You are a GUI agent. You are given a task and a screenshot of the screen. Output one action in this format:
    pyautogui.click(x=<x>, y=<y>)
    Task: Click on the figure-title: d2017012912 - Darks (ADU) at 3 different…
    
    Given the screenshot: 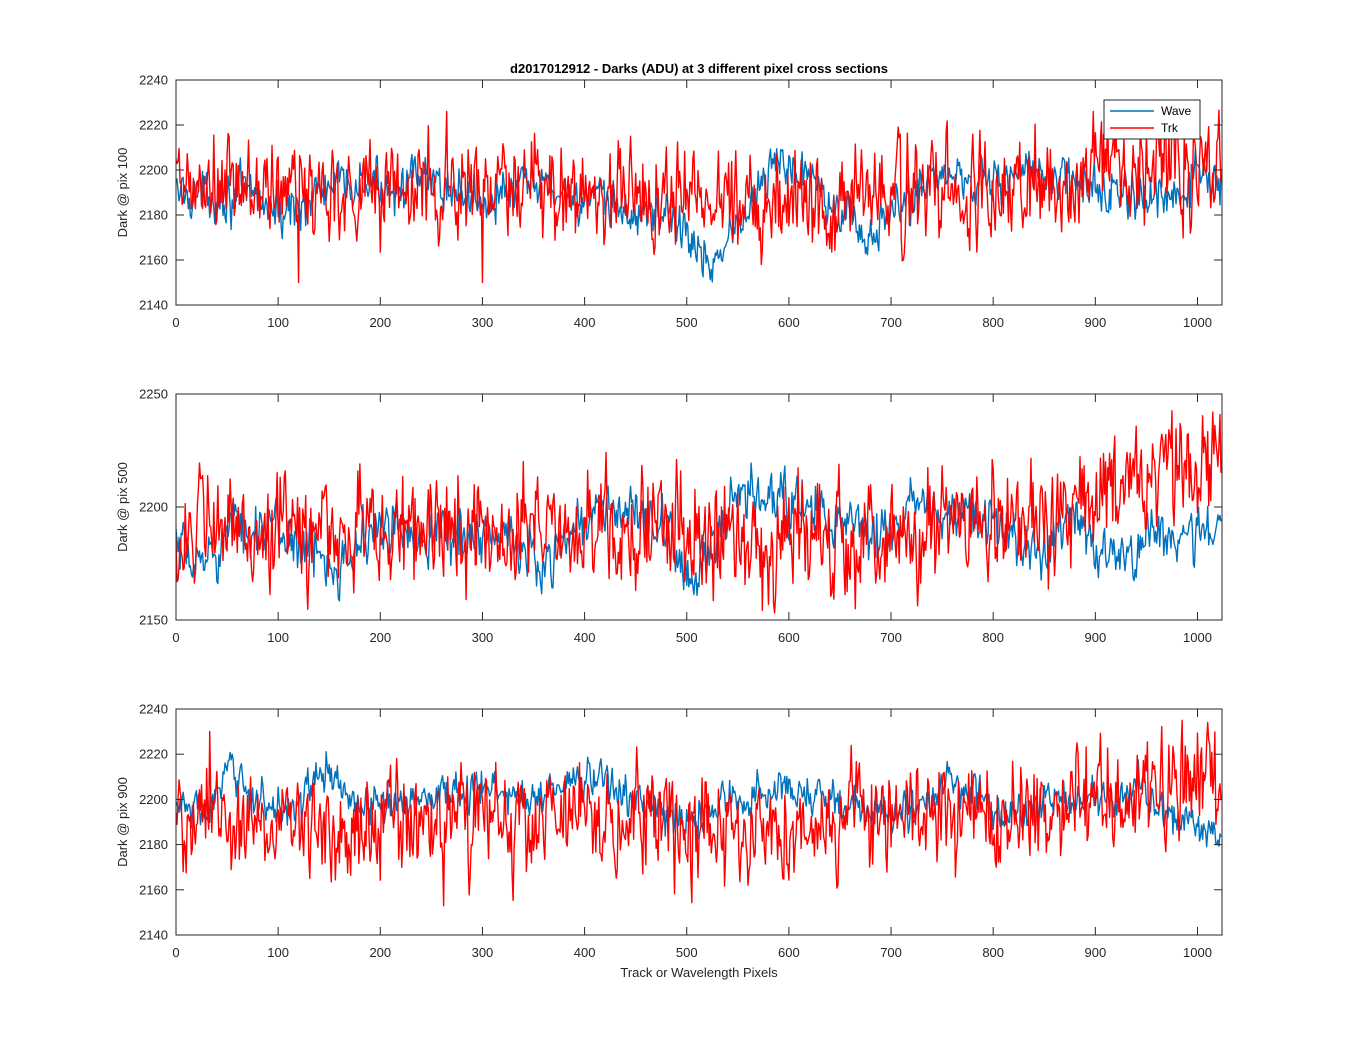 What is the action you would take?
    pyautogui.click(x=699, y=68)
    